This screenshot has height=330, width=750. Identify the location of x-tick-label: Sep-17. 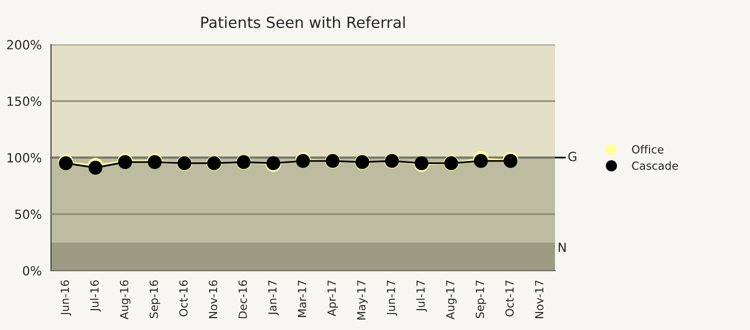
(481, 299).